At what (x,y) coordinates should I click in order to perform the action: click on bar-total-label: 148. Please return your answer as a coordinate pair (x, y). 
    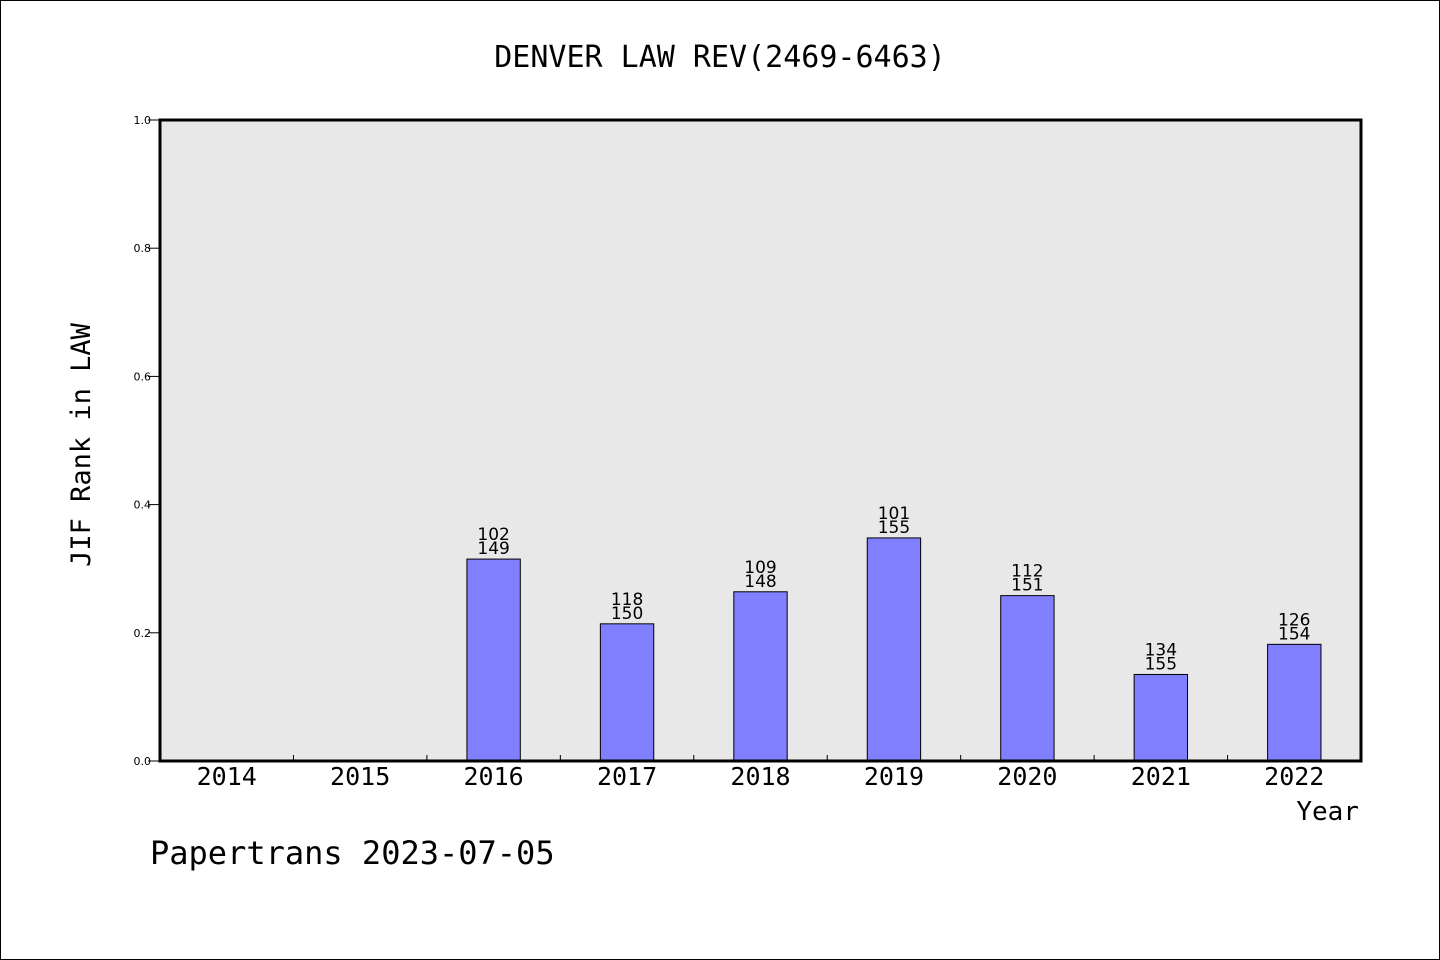
    Looking at the image, I should click on (760, 582).